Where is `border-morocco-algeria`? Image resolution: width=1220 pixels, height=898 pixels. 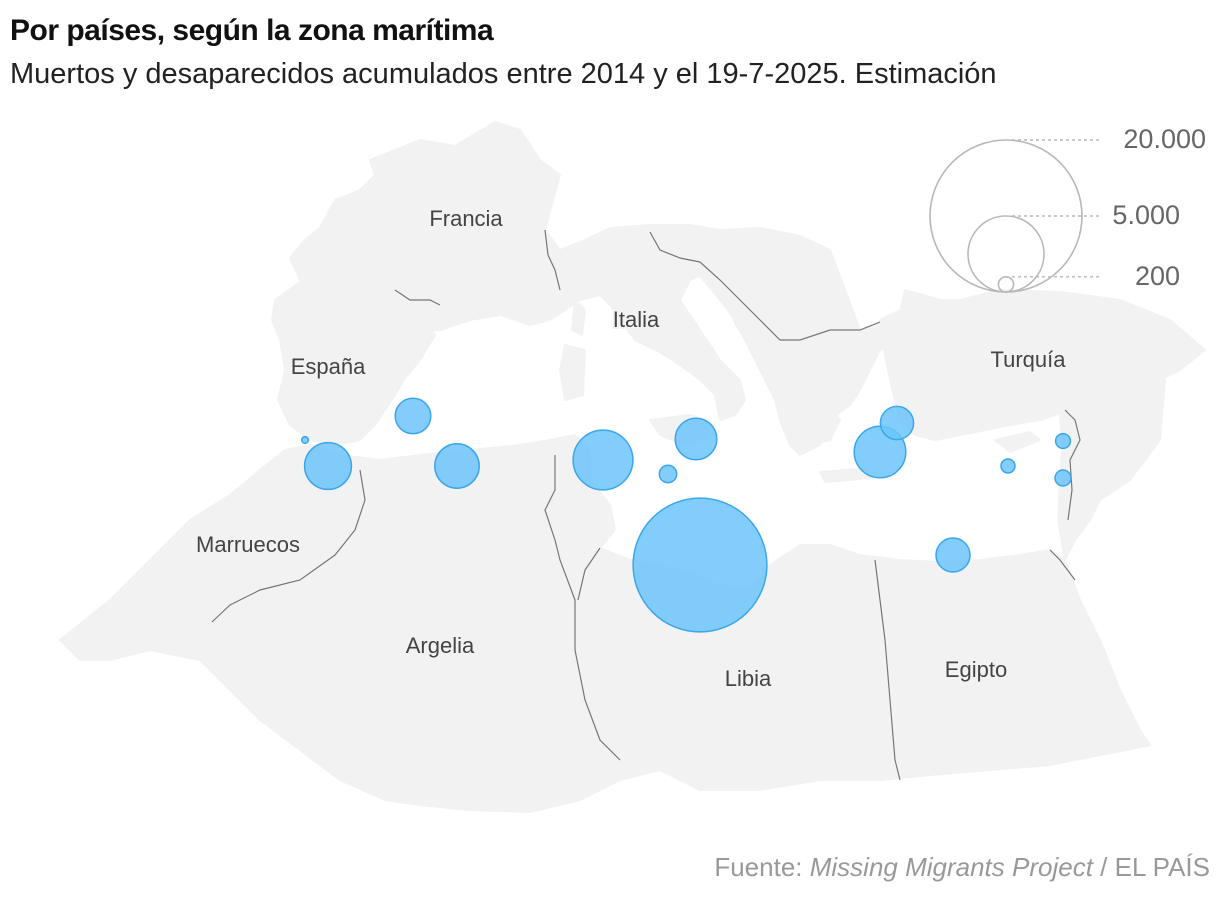
border-morocco-algeria is located at coordinates (288, 546).